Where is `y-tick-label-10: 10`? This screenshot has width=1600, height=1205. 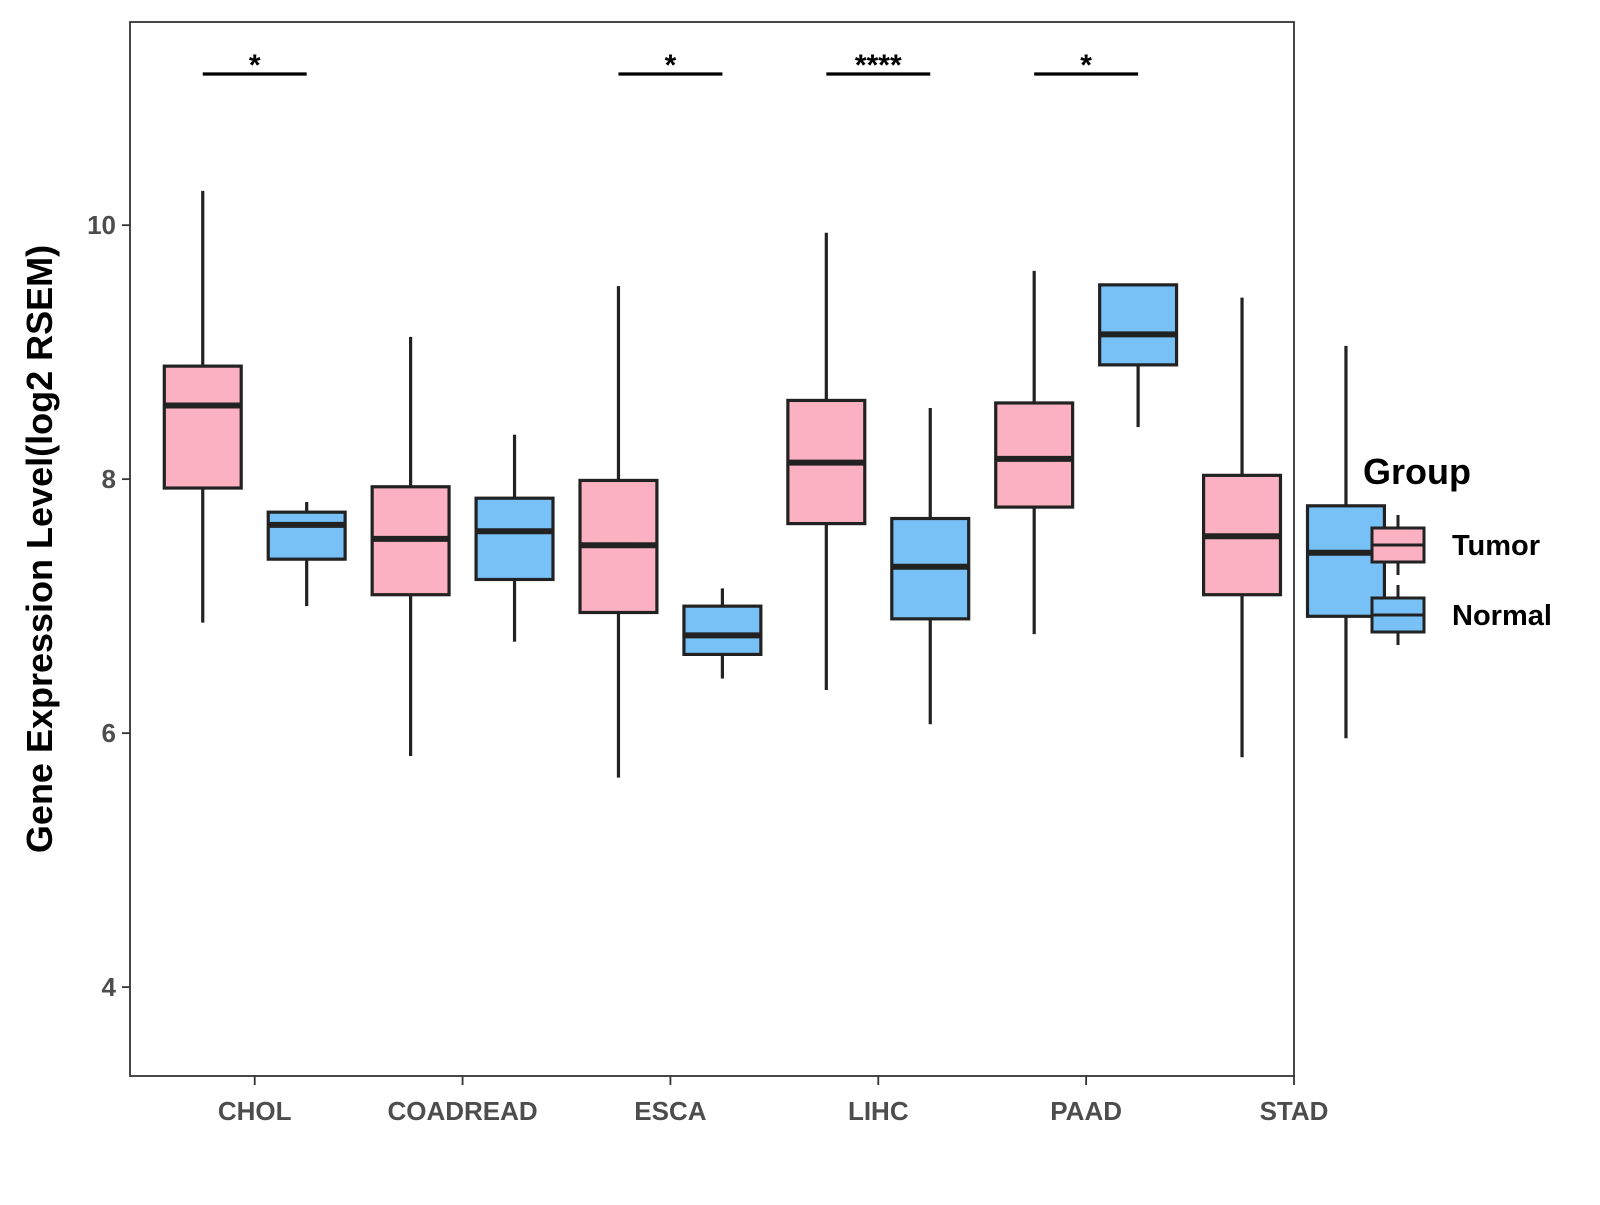
y-tick-label-10: 10 is located at coordinates (101, 225).